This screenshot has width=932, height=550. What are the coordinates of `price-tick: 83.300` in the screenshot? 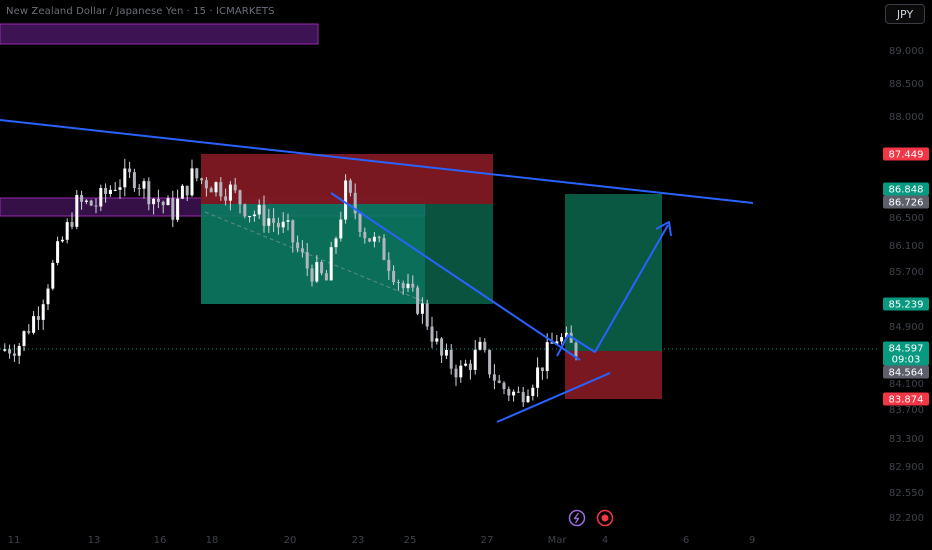 It's located at (906, 439).